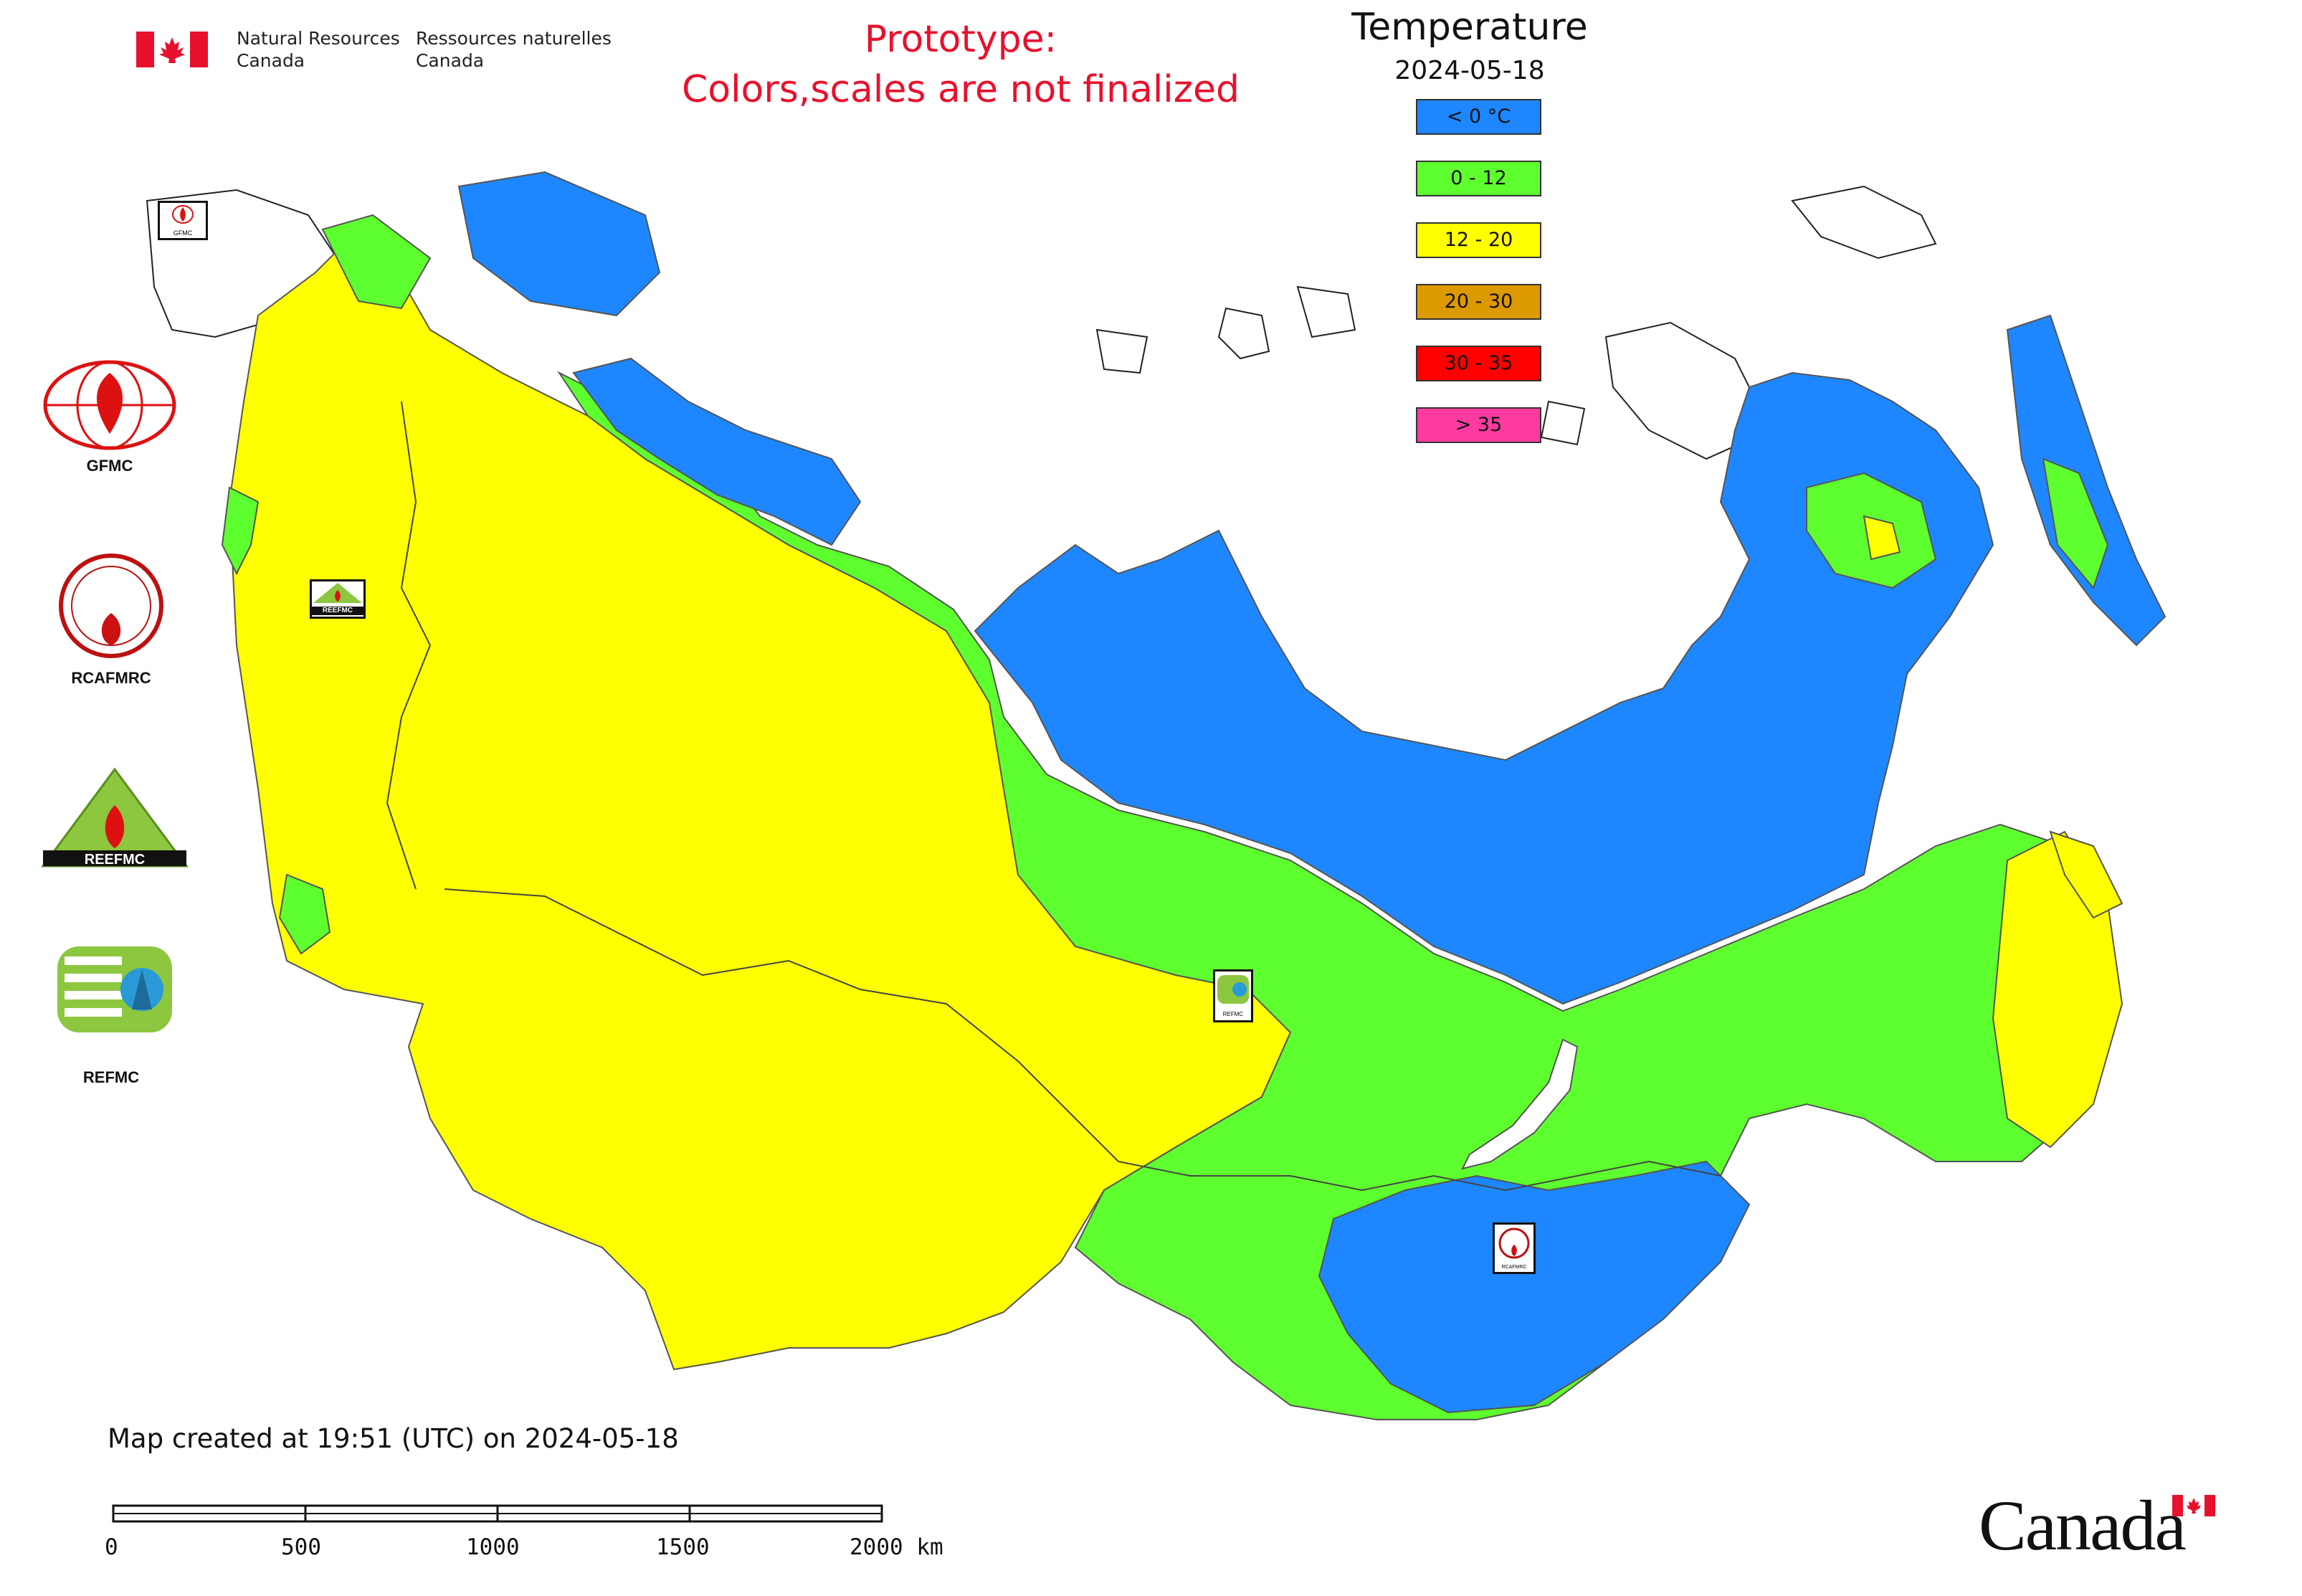 The height and width of the screenshot is (1596, 2302). I want to click on unclassified-land, so click(1041, 322).